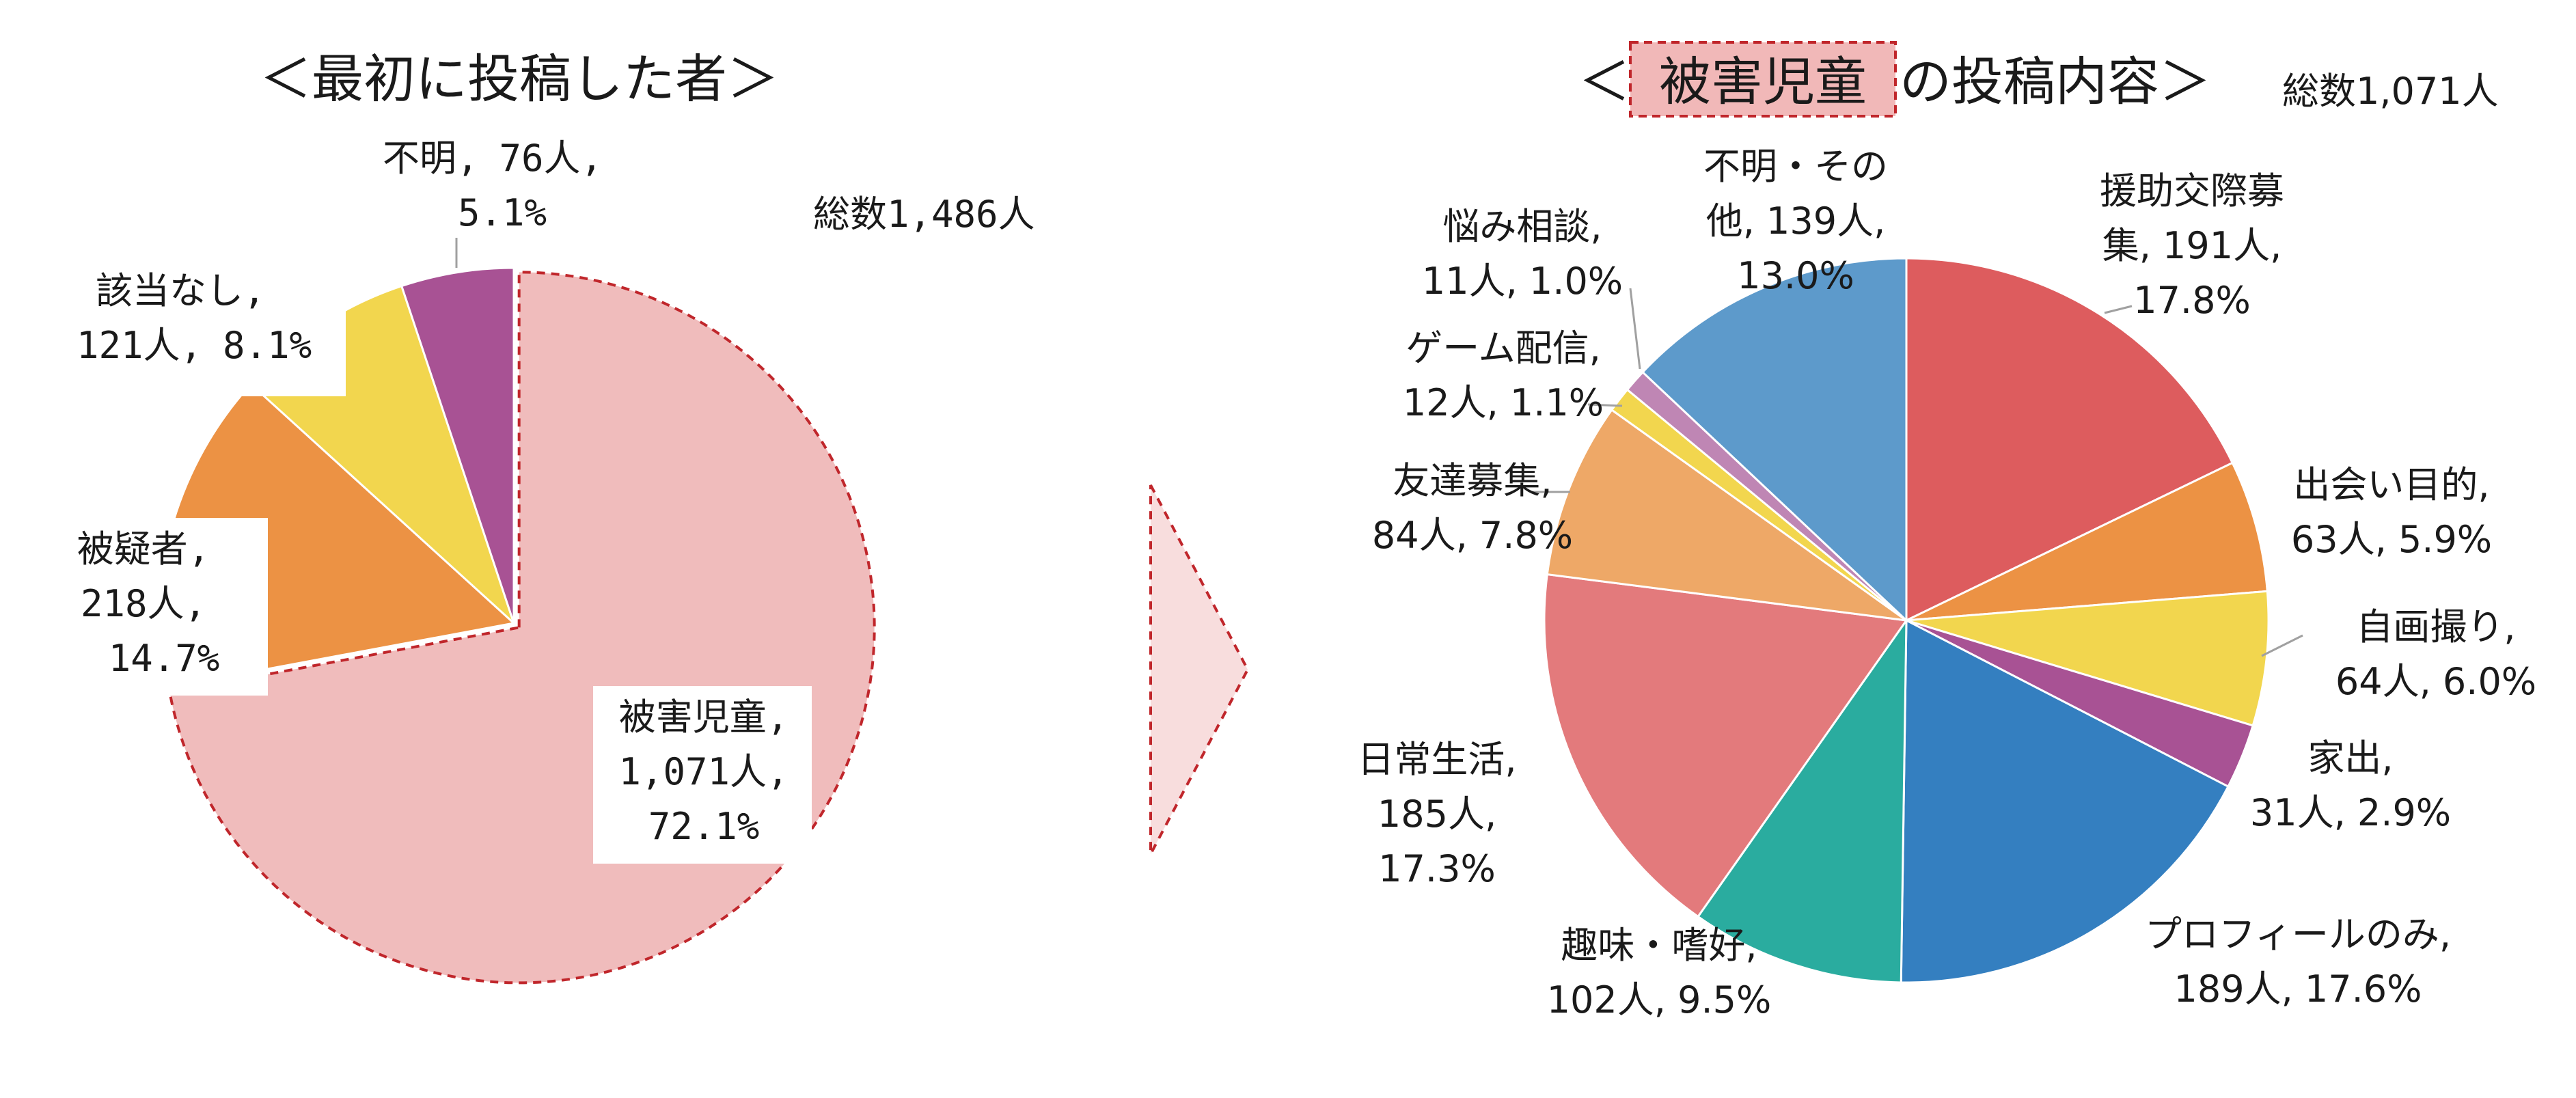  I want to click on label-victim: 被害児童, 1,071人, 72.1%, so click(703, 772).